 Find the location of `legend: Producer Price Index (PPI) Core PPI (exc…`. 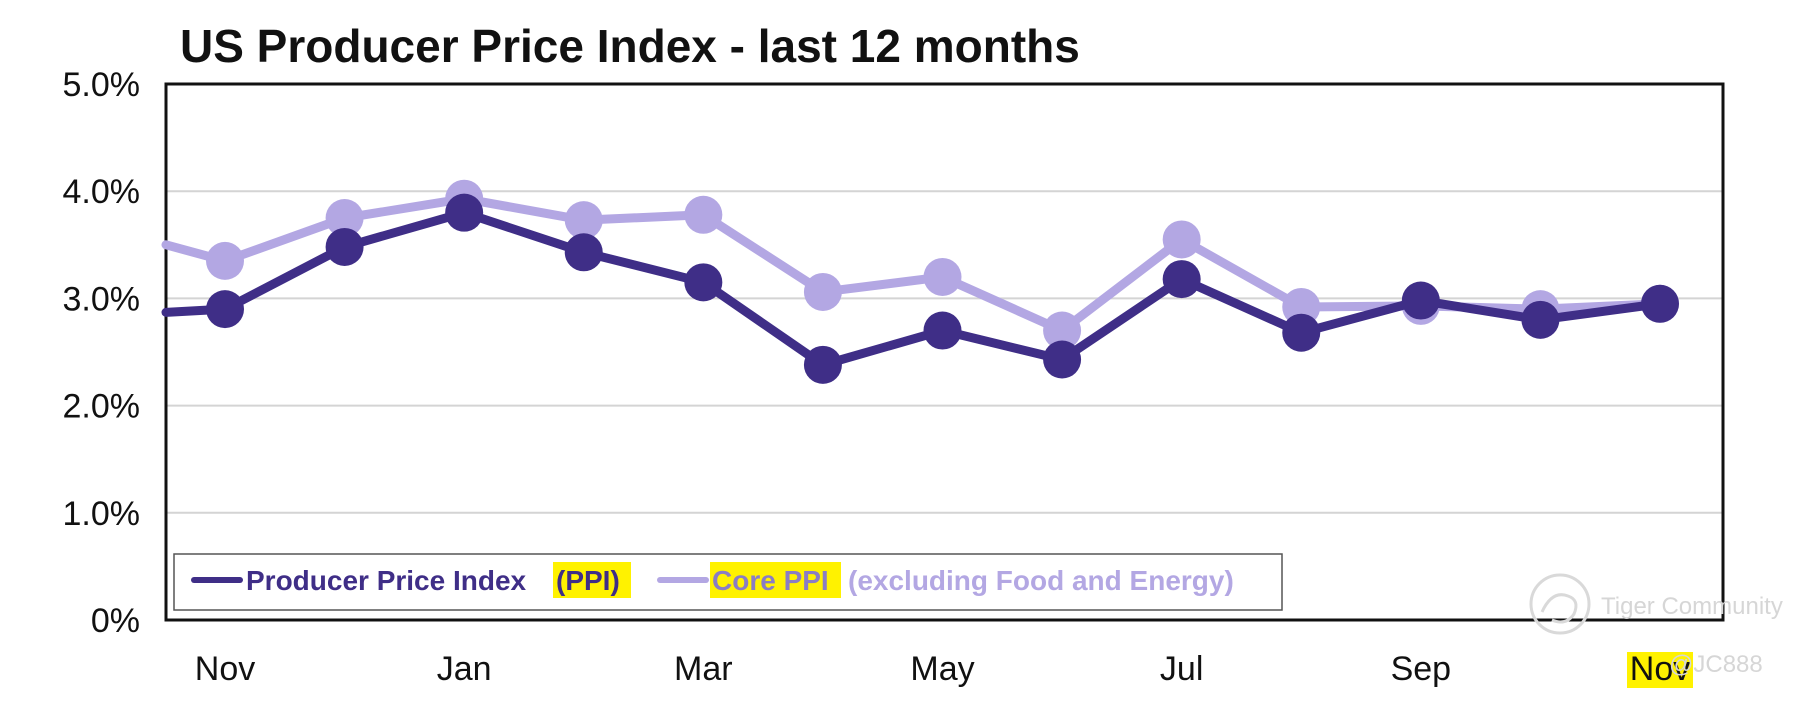

legend: Producer Price Index (PPI) Core PPI (exc… is located at coordinates (728, 582).